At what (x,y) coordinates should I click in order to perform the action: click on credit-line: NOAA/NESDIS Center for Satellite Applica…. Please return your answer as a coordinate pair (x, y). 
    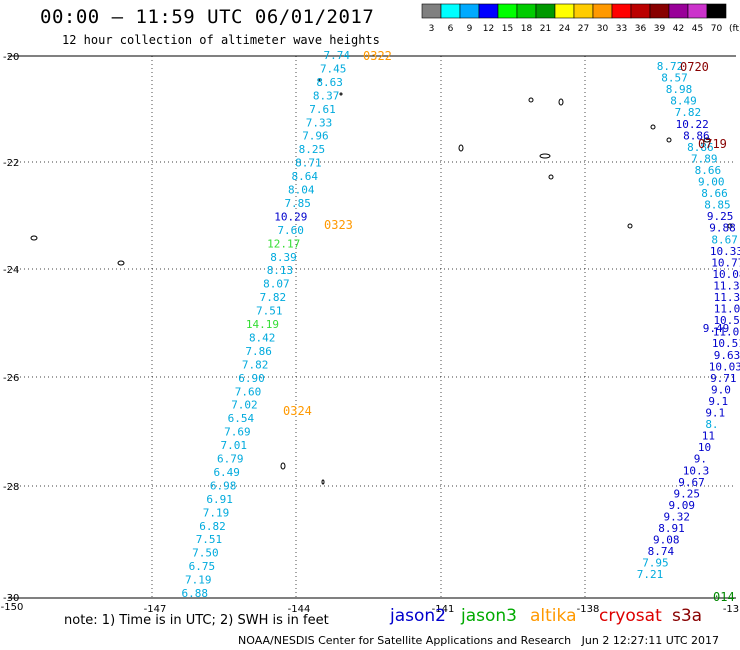
    Looking at the image, I should click on (478, 640).